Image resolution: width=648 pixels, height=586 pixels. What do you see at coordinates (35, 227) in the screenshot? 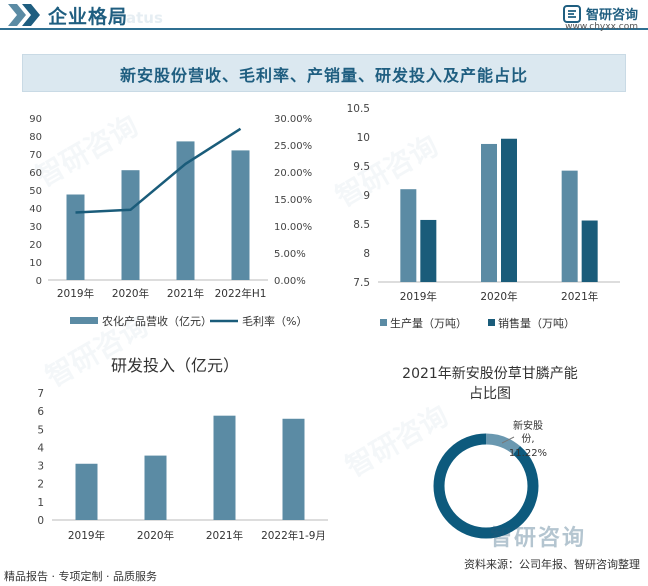
I see `y-tick-label: 30` at bounding box center [35, 227].